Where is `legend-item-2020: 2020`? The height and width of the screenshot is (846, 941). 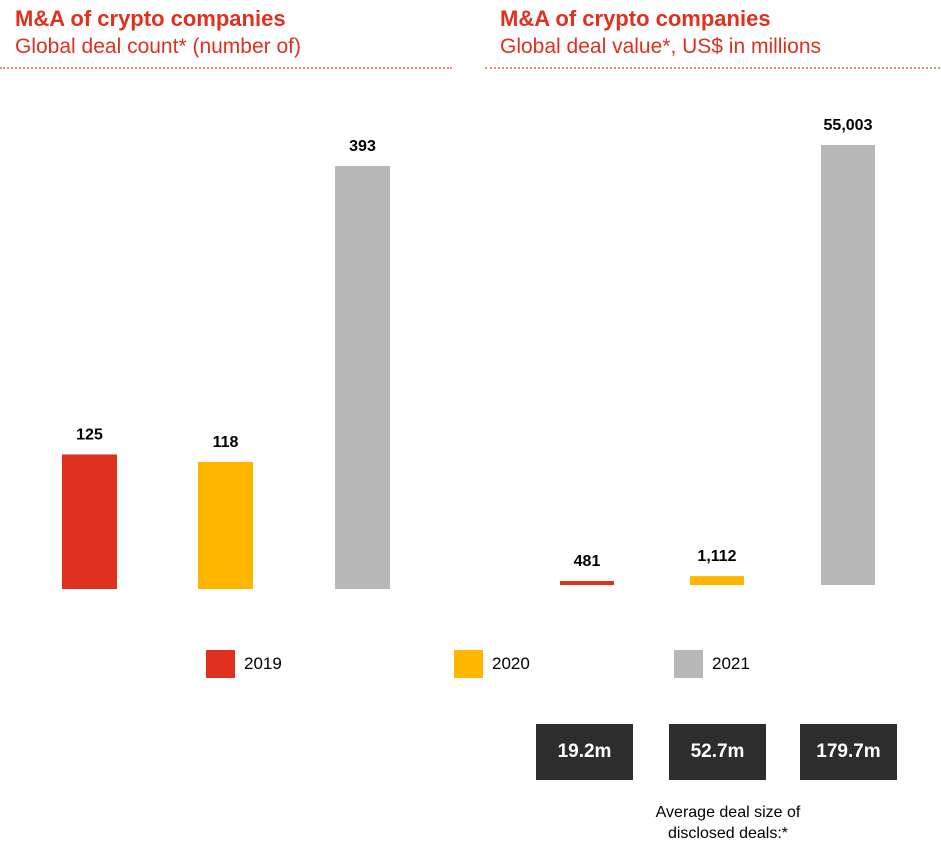 legend-item-2020: 2020 is located at coordinates (492, 664).